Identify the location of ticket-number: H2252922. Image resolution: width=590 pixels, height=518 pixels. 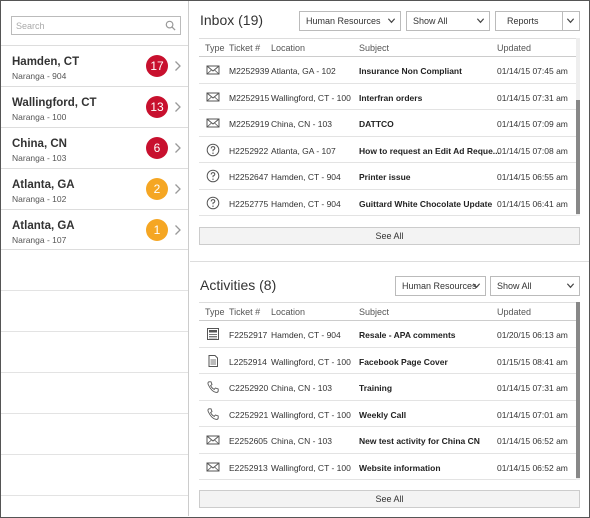
(249, 150).